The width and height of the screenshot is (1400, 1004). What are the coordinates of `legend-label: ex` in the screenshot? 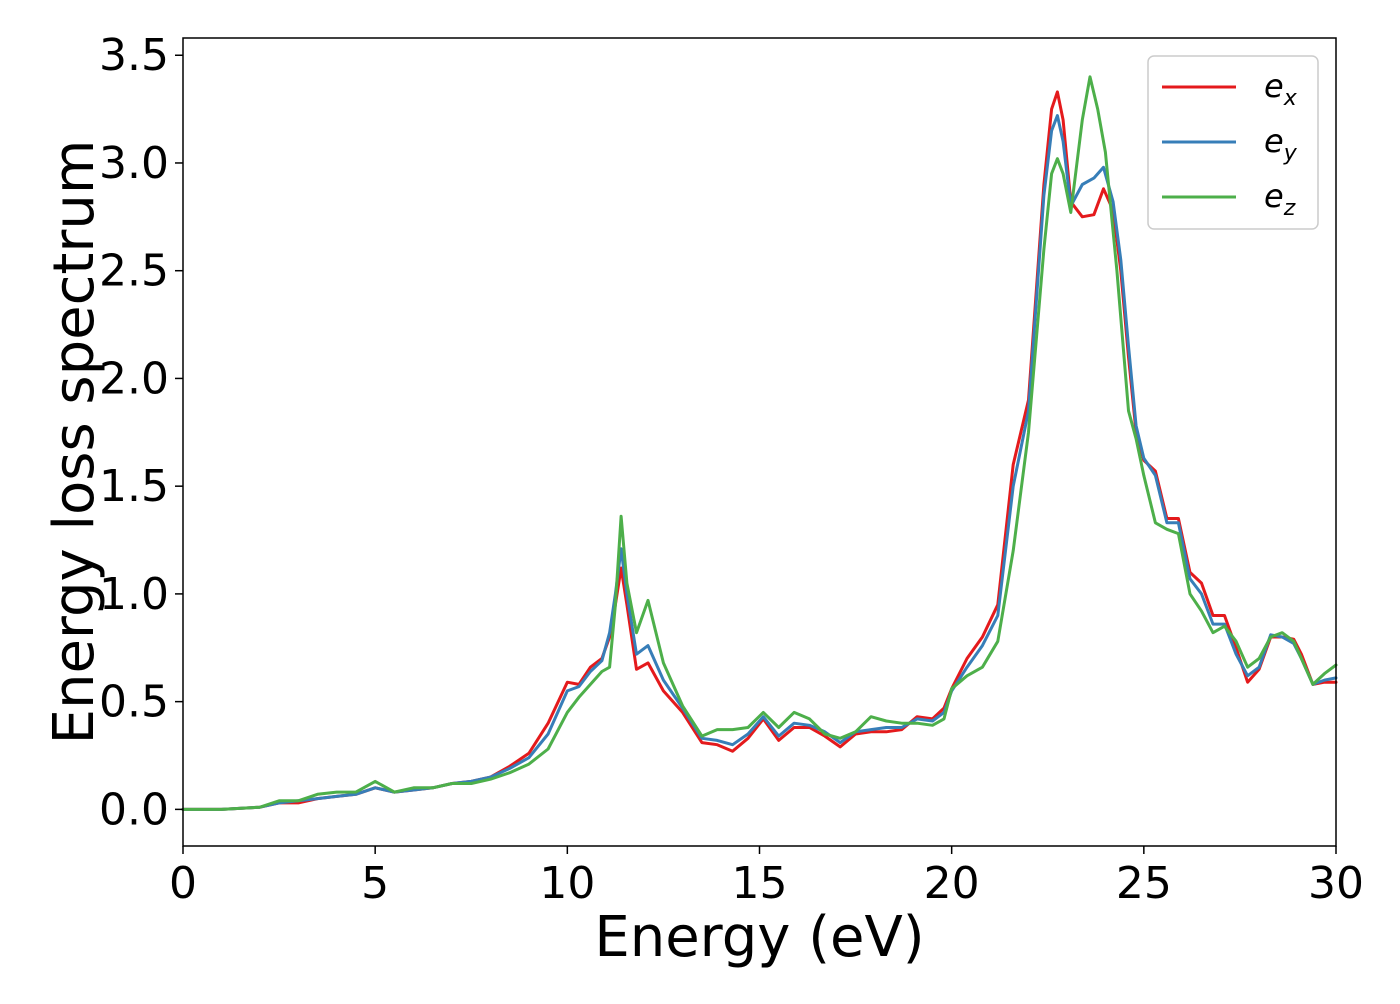 It's located at (1281, 89).